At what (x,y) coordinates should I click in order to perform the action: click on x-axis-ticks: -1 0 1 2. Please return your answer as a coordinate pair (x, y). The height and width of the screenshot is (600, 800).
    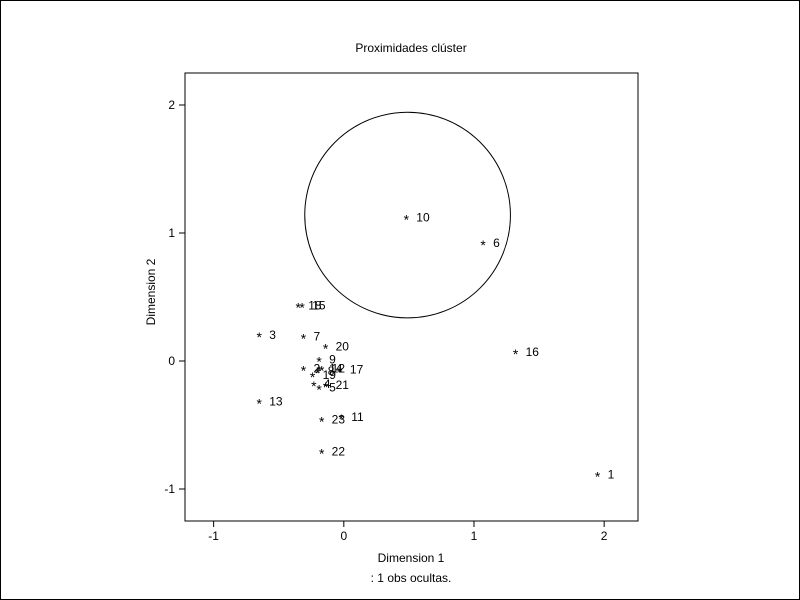
    Looking at the image, I should click on (408, 532).